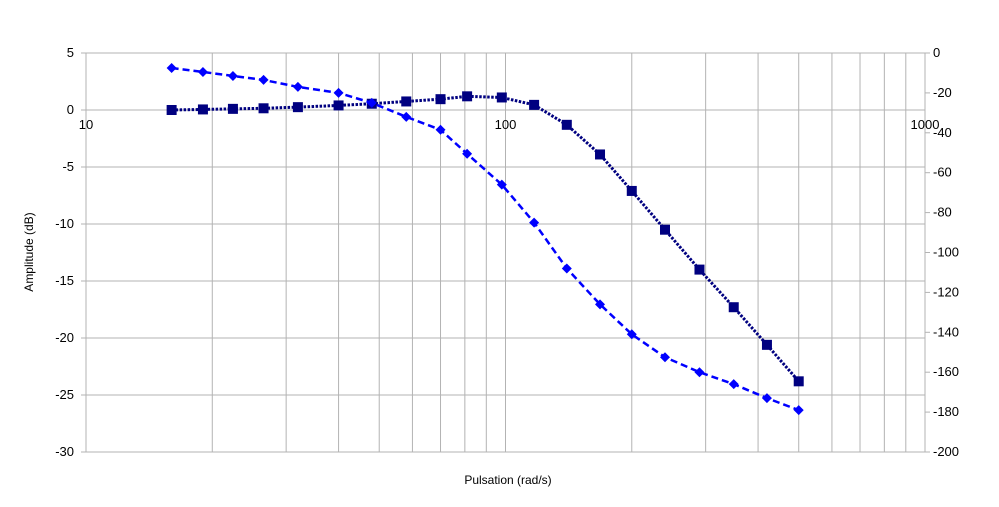 The width and height of the screenshot is (999, 507). What do you see at coordinates (68, 166) in the screenshot?
I see `y-tick-label: -5` at bounding box center [68, 166].